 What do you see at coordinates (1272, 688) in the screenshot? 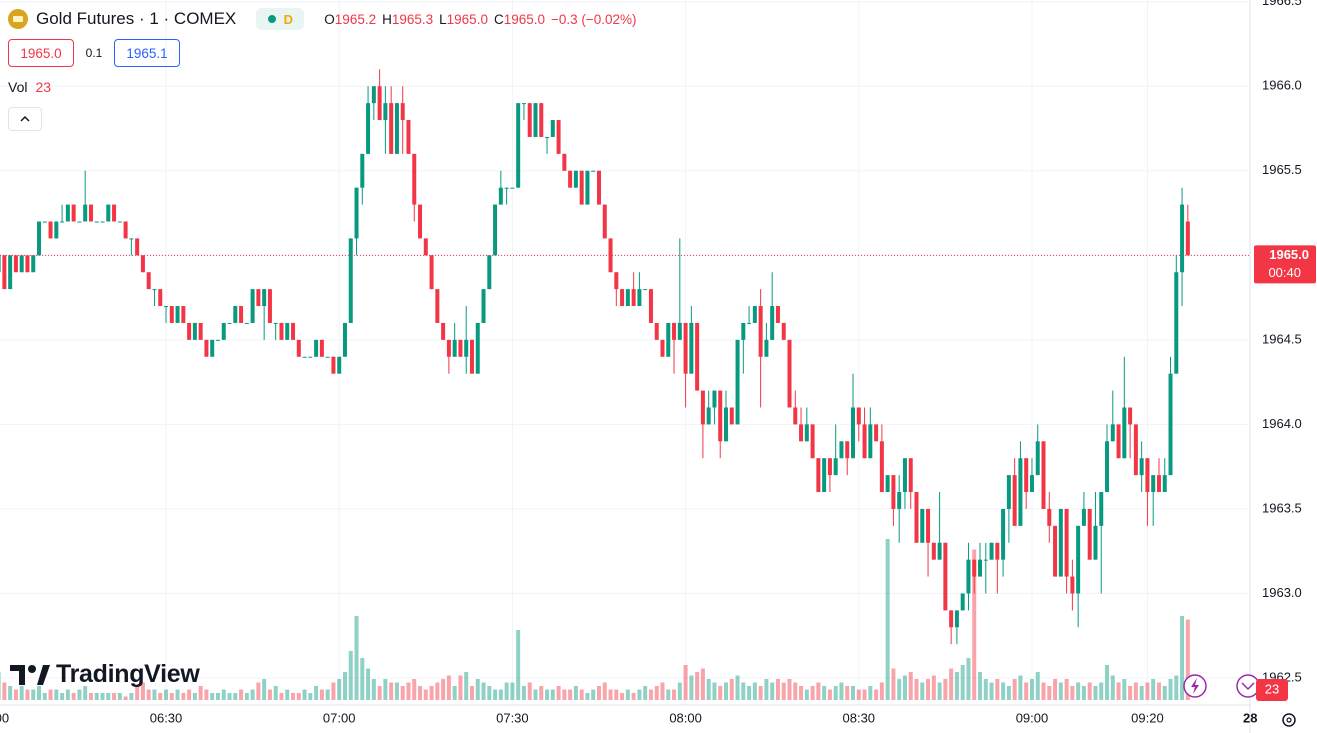
I see `volume-badge: 23` at bounding box center [1272, 688].